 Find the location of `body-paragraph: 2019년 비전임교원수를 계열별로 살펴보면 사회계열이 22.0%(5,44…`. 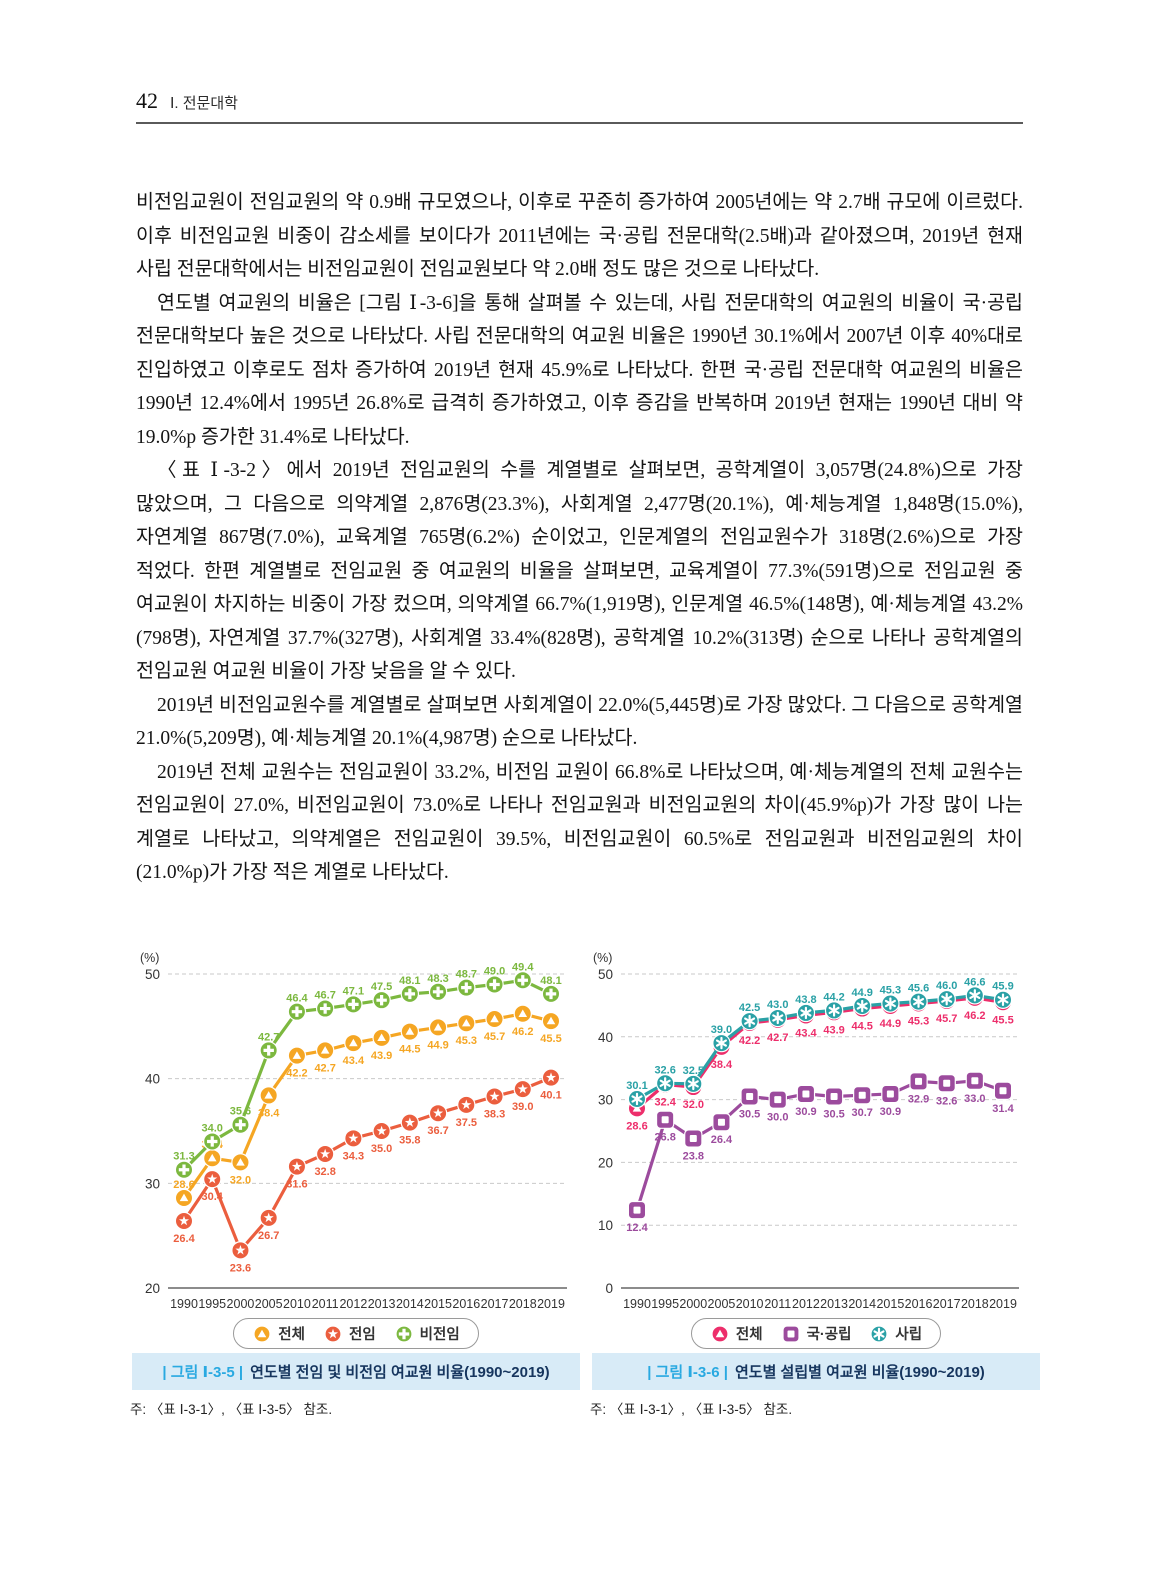

body-paragraph: 2019년 비전임교원수를 계열별로 살펴보면 사회계열이 22.0%(5,44… is located at coordinates (579, 722).